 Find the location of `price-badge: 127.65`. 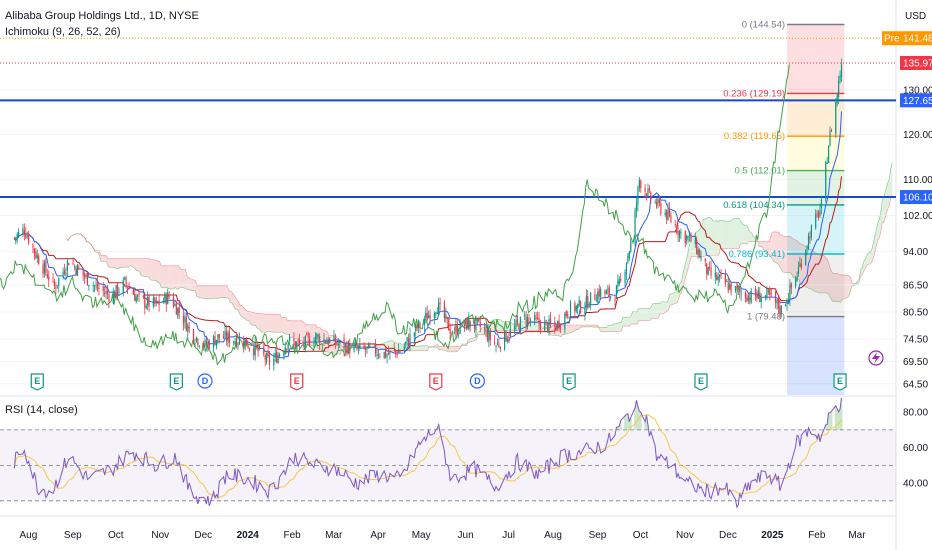

price-badge: 127.65 is located at coordinates (916, 100).